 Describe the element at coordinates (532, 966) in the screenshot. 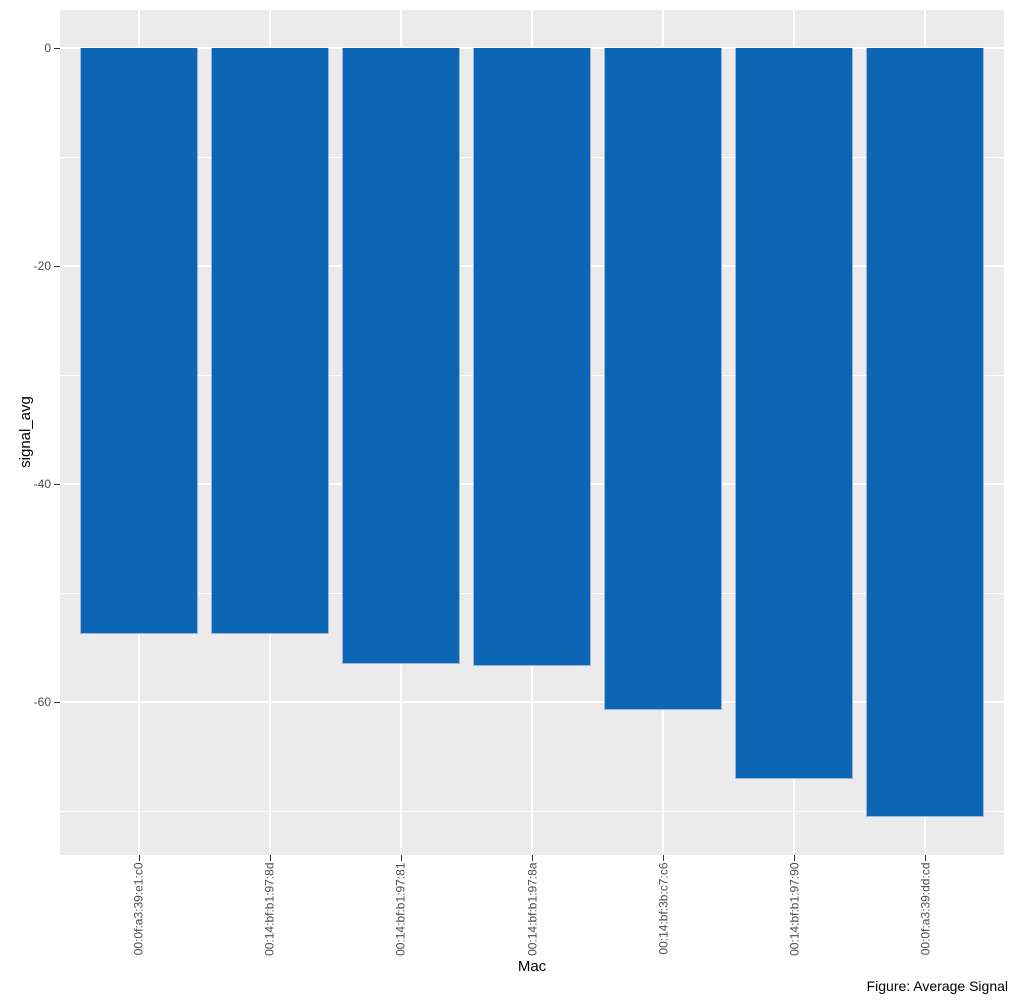

I see `x-axis-title: Mac` at that location.